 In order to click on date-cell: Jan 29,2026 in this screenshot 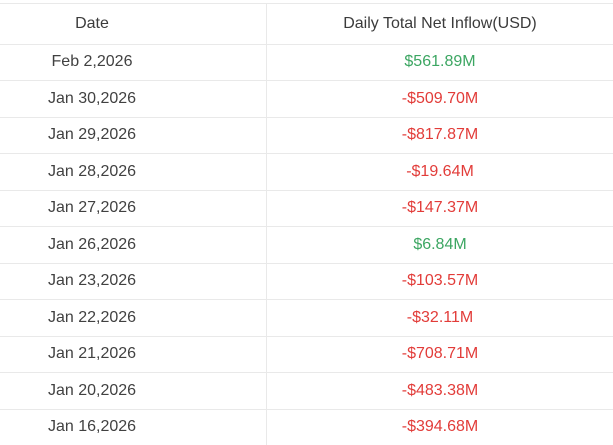, I will do `click(133, 135)`.